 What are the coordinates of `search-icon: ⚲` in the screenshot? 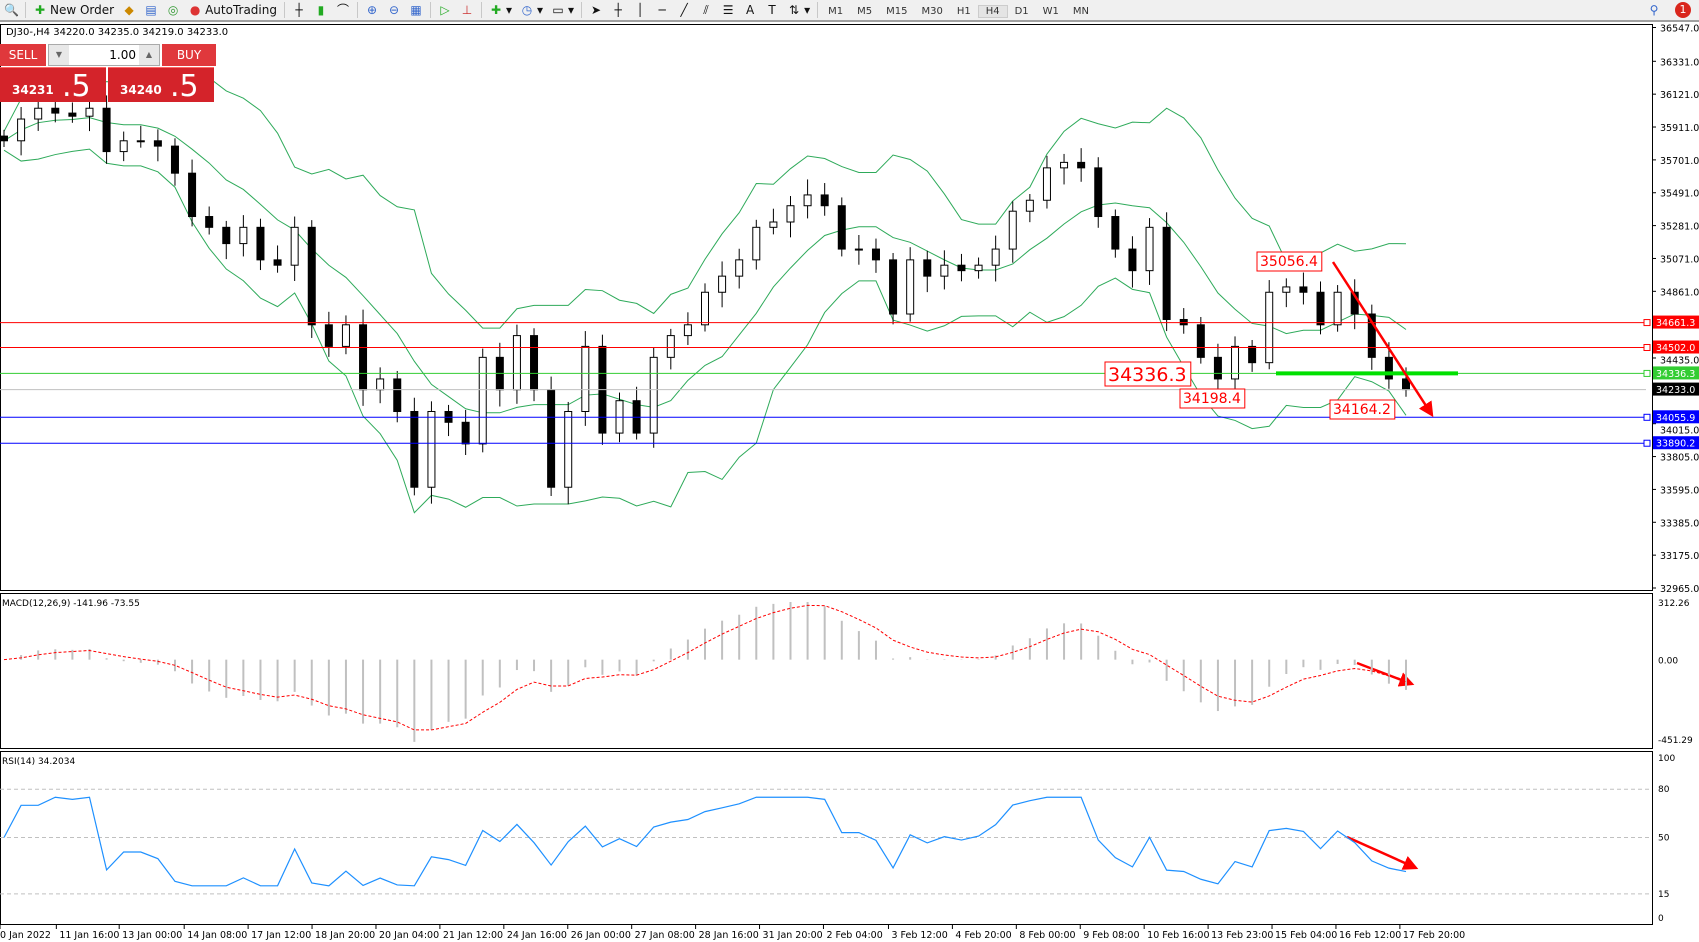 It's located at (1654, 10).